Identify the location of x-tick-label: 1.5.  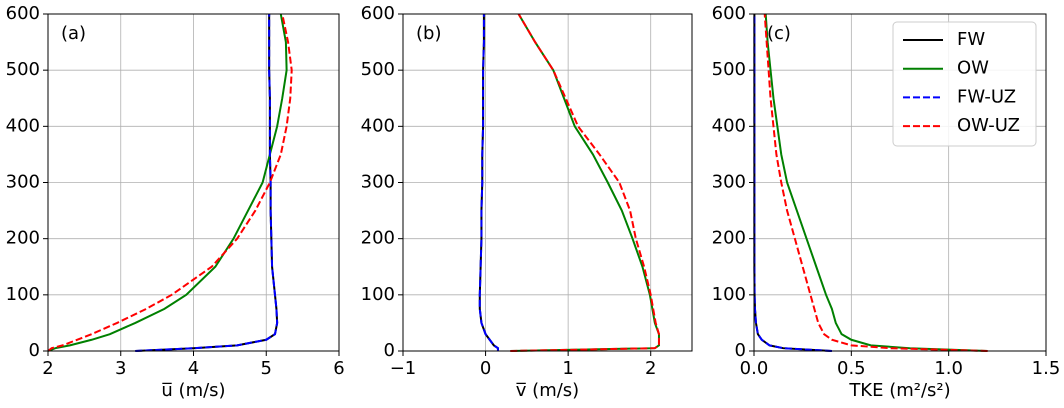
(1046, 368).